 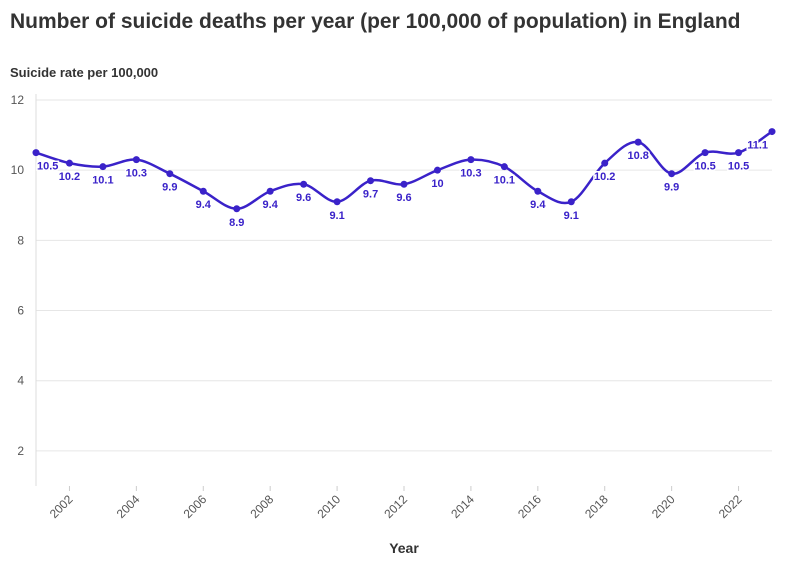 I want to click on x-tick-label: 2020, so click(x=663, y=506).